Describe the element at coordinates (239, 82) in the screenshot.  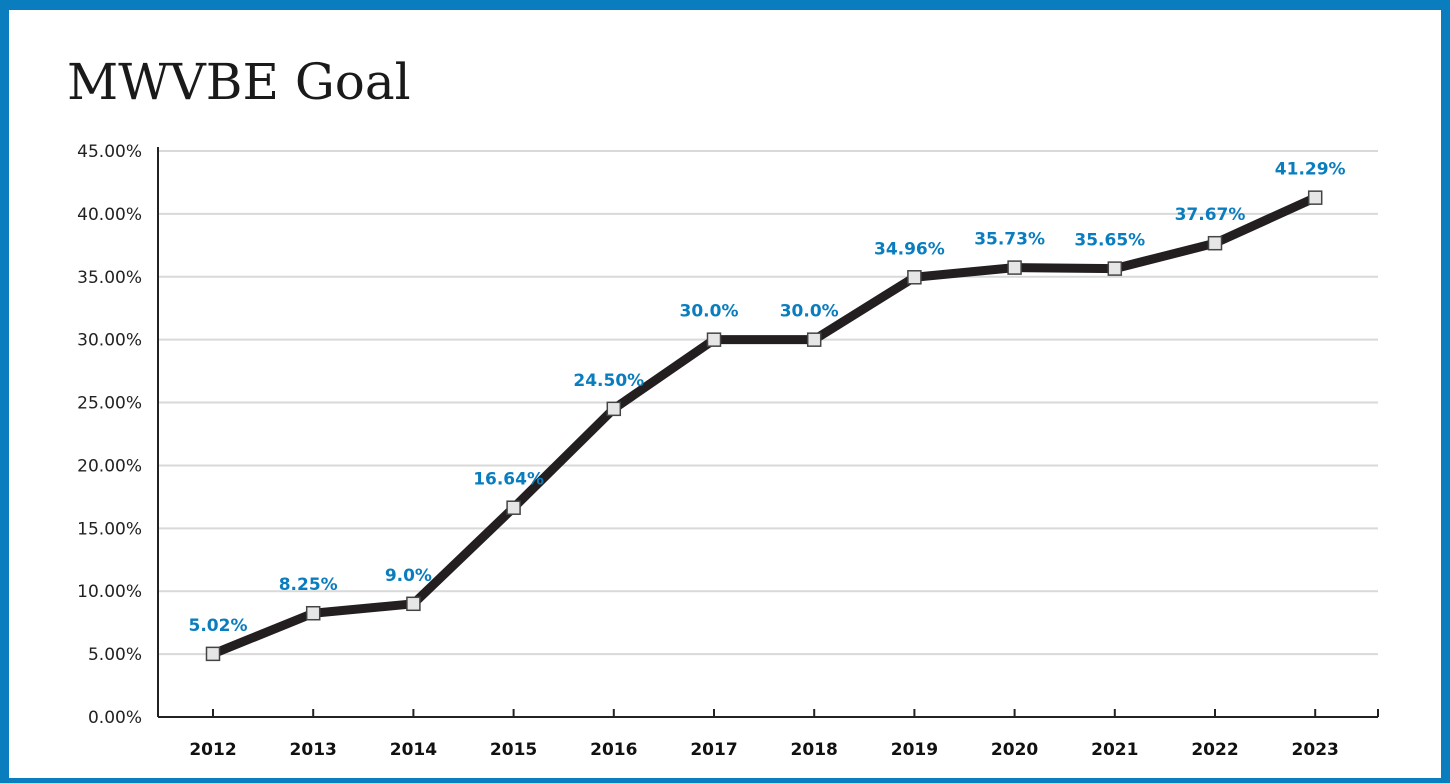
I see `chart-title: MWVBE Goal` at that location.